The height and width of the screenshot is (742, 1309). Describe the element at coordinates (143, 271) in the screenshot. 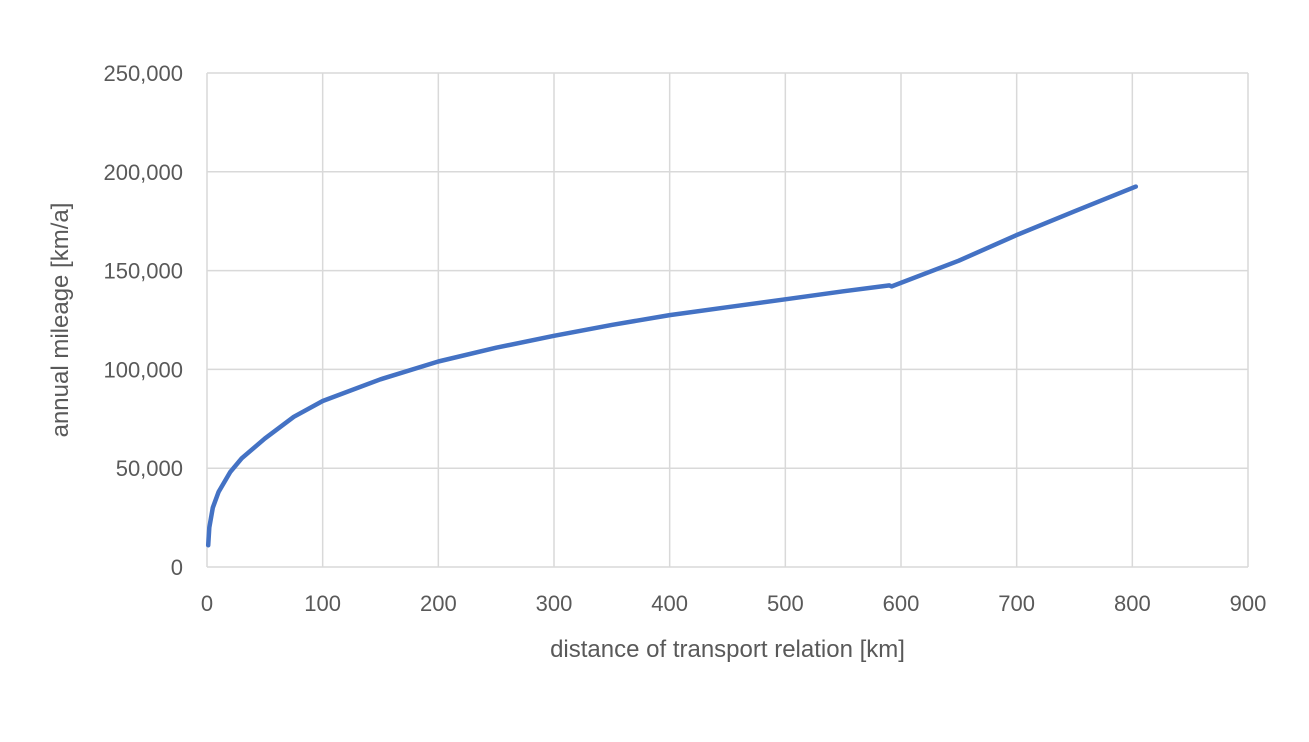

I see `y-tick-label: 150,000` at that location.